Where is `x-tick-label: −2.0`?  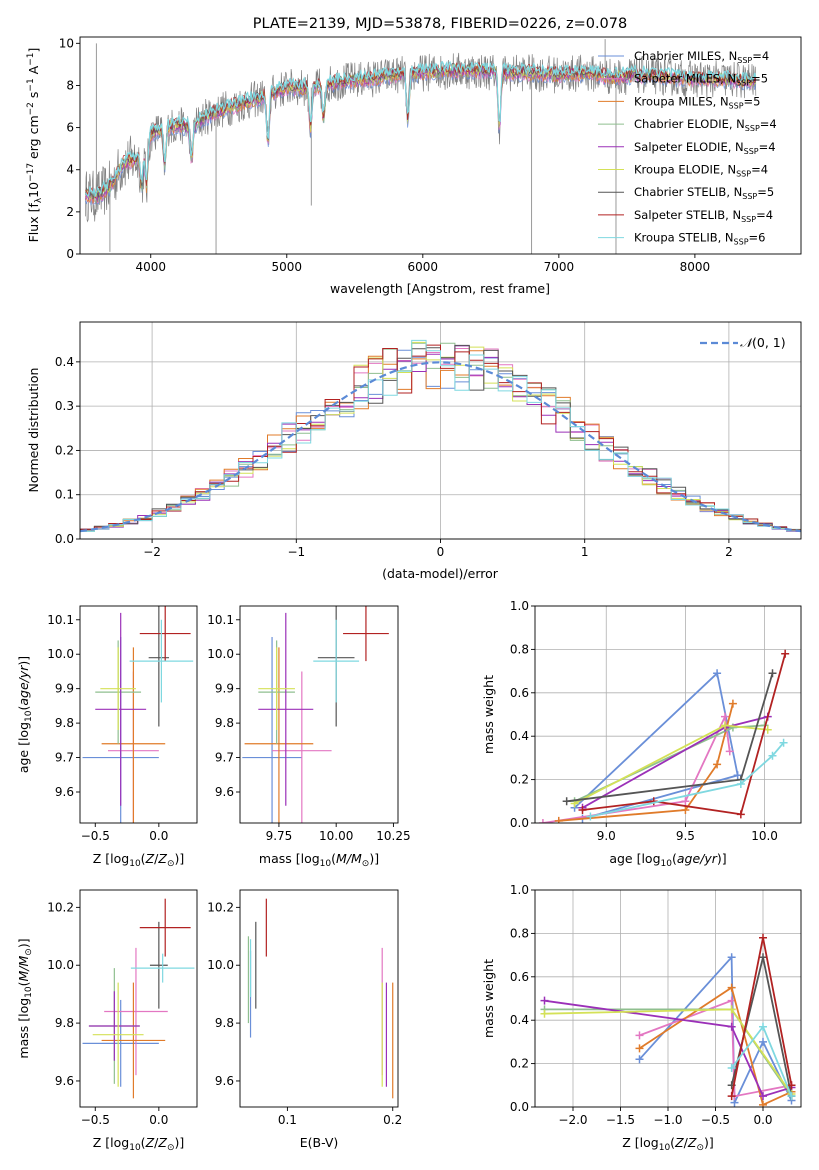 x-tick-label: −2.0 is located at coordinates (572, 1120).